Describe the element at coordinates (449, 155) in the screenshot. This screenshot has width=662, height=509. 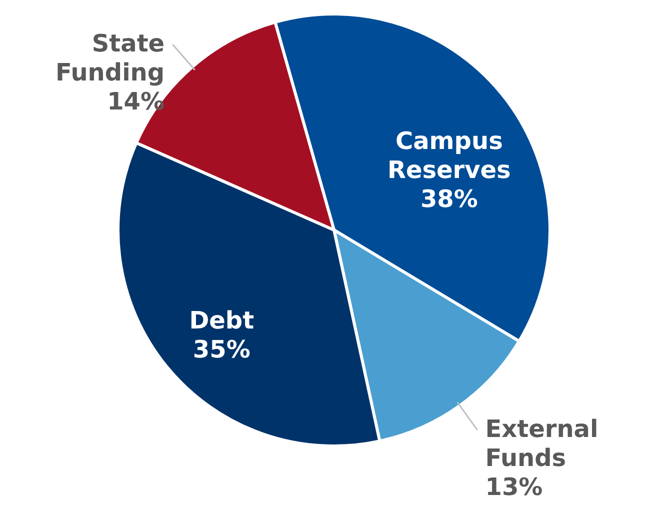
I see `slice-label: Campus Reserves` at that location.